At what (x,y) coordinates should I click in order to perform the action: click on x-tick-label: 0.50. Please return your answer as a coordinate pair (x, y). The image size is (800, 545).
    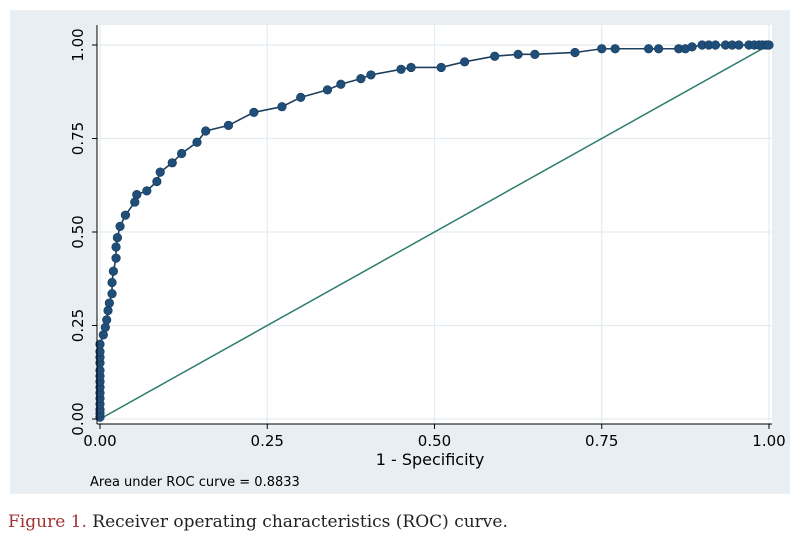
    Looking at the image, I should click on (434, 441).